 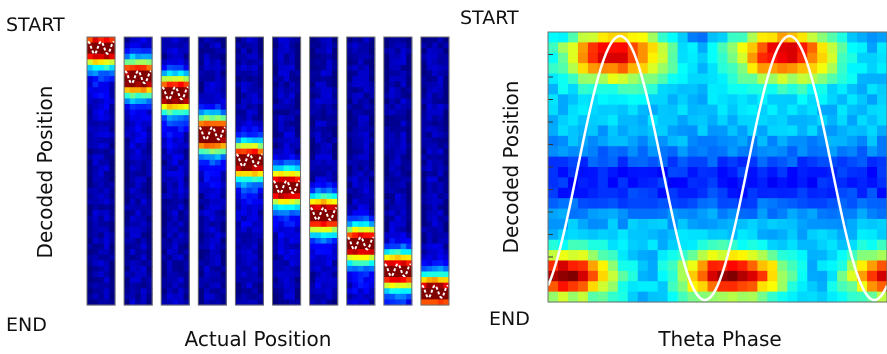 What do you see at coordinates (138, 171) in the screenshot?
I see `strip-frame` at bounding box center [138, 171].